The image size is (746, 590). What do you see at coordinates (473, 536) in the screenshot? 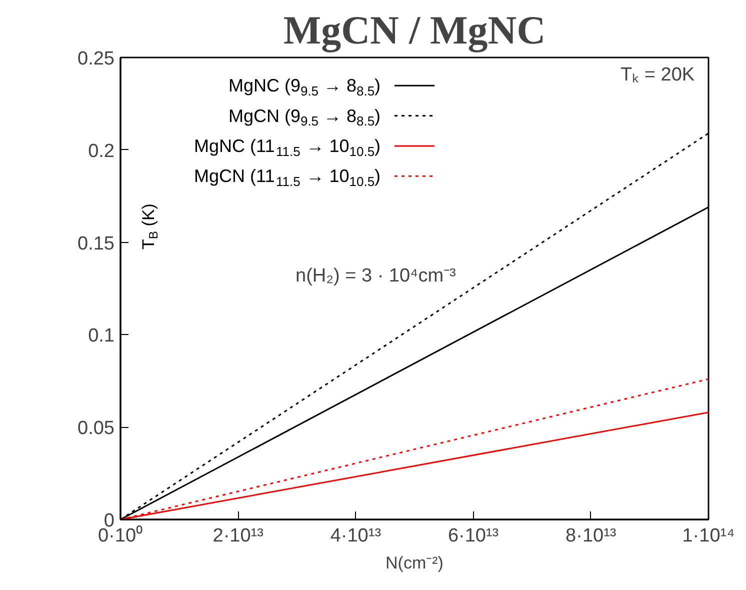
I see `x-tick-label: 6·10¹³` at bounding box center [473, 536].